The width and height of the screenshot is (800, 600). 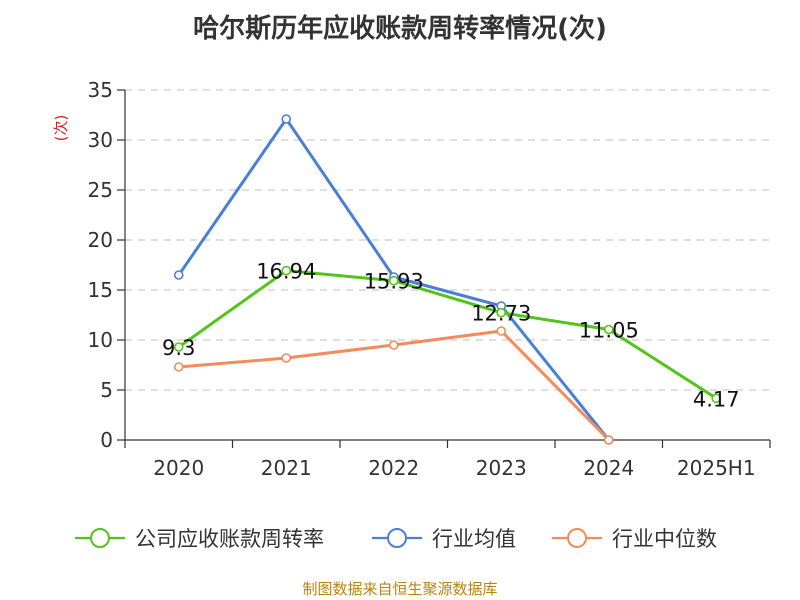 I want to click on source-footer: 制图数据来自恒生聚源数据库, so click(x=400, y=589).